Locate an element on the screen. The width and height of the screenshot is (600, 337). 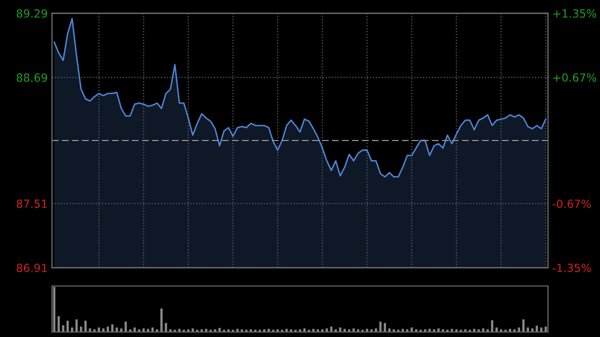
y-tick-label: 87.51 is located at coordinates (31, 204).